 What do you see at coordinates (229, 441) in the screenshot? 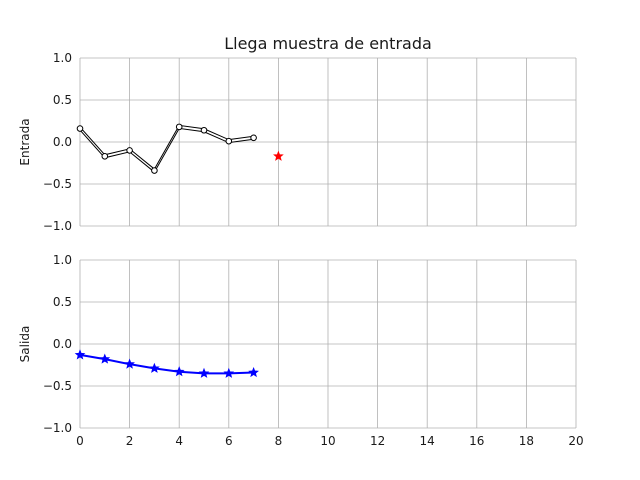
I see `x-tick-label: 6` at bounding box center [229, 441].